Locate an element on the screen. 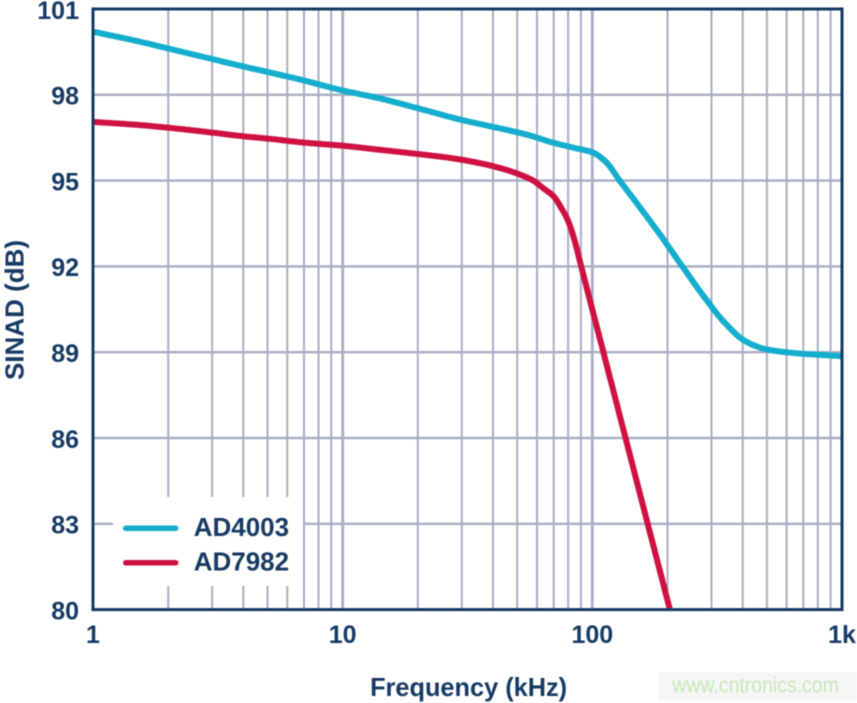 Image resolution: width=857 pixels, height=703 pixels. svg-text: 92 is located at coordinates (65, 268).